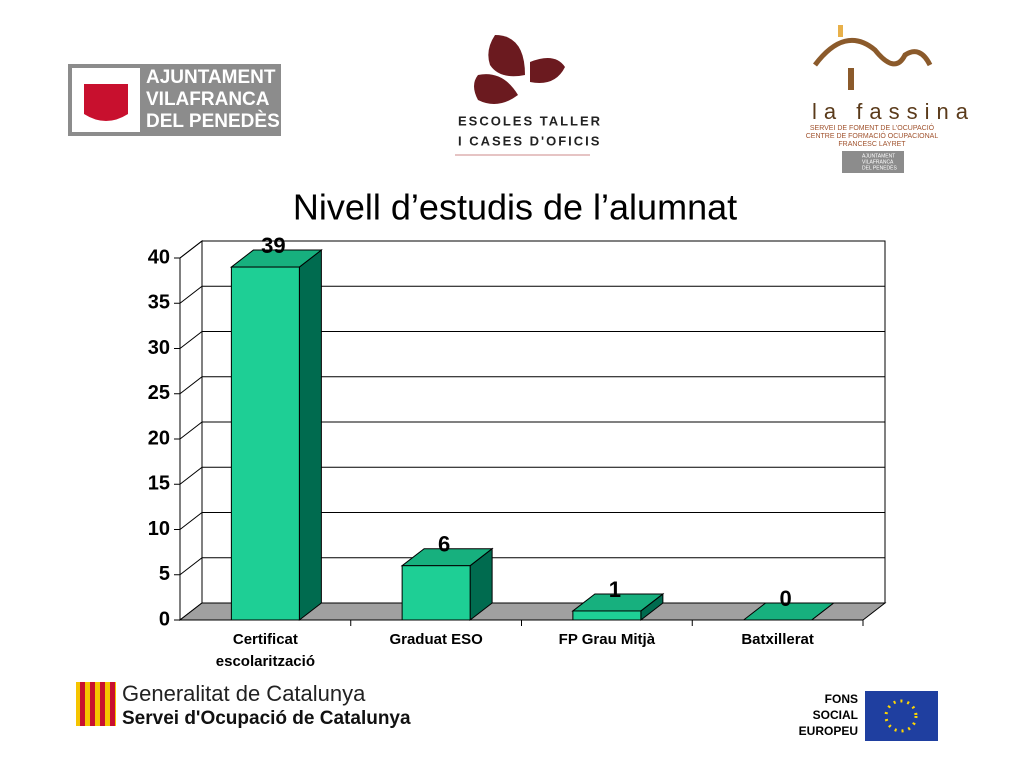  What do you see at coordinates (164, 574) in the screenshot?
I see `y-tick-label: 5` at bounding box center [164, 574].